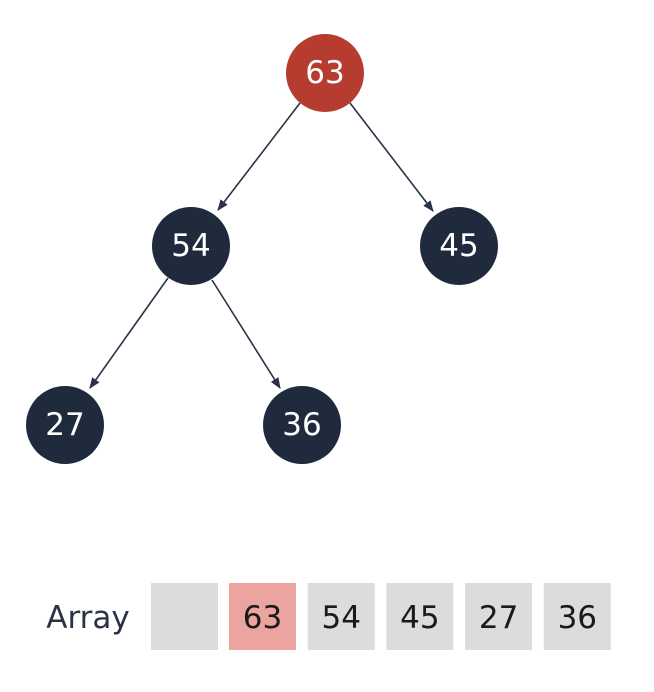 The image size is (654, 692). I want to click on node-label: 63, so click(324, 73).